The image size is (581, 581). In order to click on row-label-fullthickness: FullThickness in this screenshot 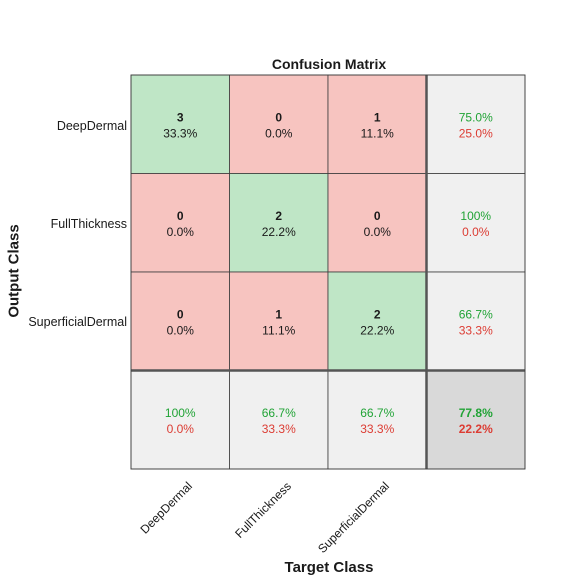, I will do `click(88, 224)`.